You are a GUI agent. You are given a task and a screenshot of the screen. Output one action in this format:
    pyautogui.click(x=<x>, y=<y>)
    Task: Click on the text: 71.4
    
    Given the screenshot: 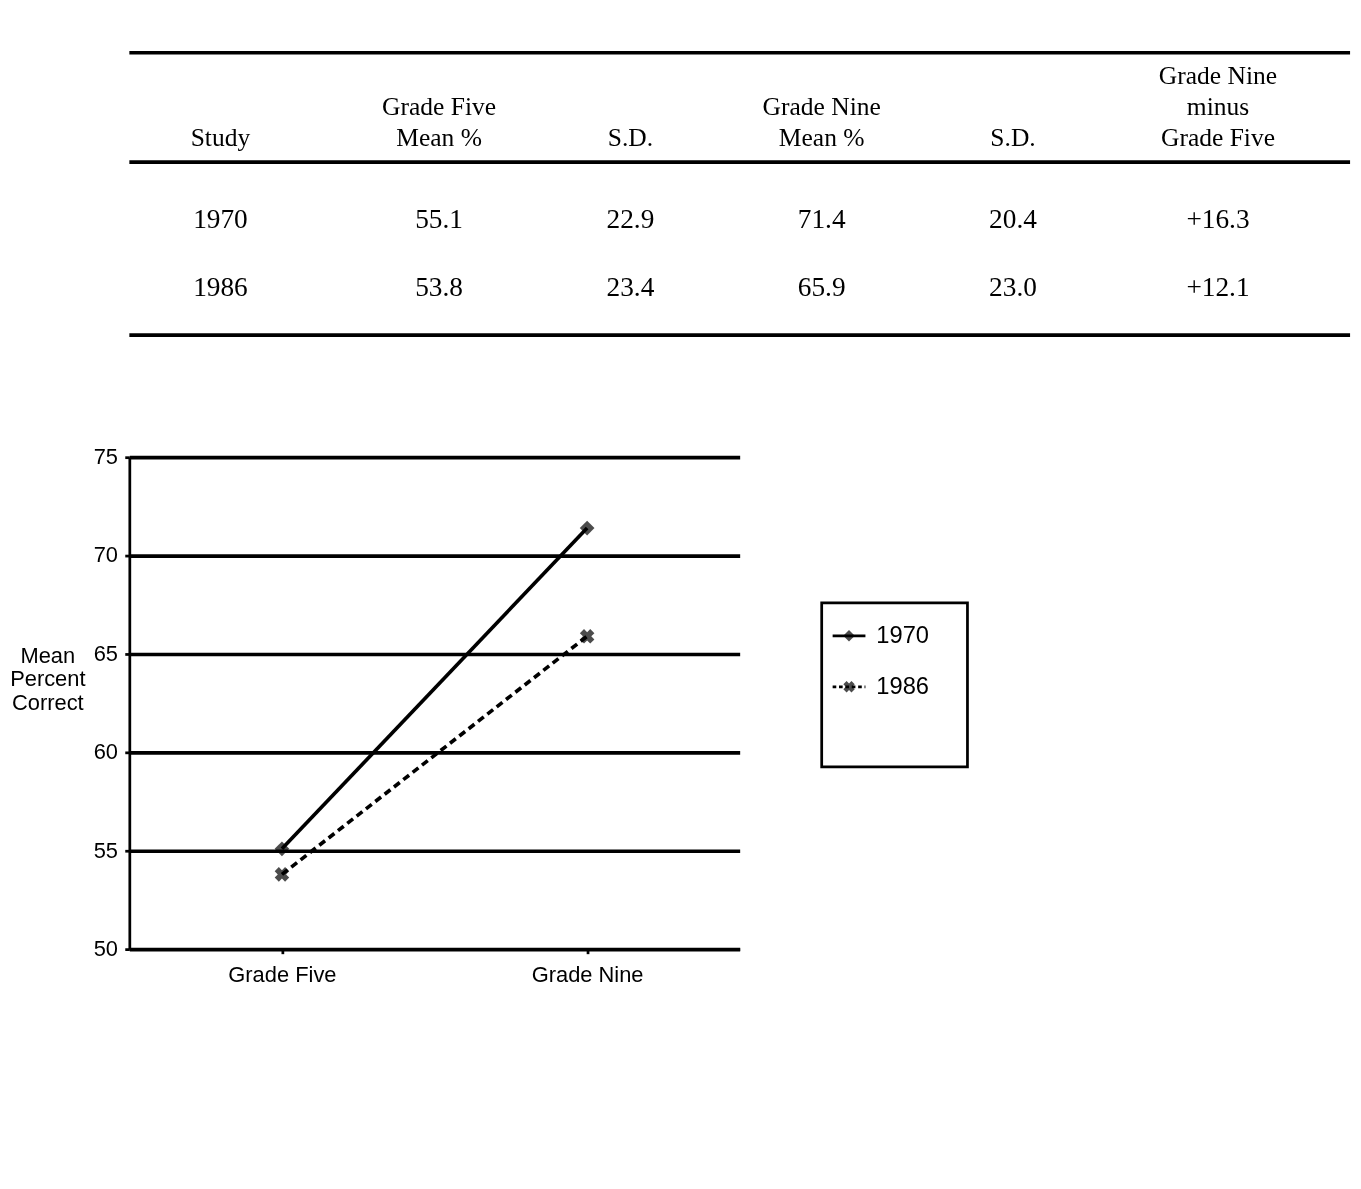 What is the action you would take?
    pyautogui.click(x=821, y=218)
    